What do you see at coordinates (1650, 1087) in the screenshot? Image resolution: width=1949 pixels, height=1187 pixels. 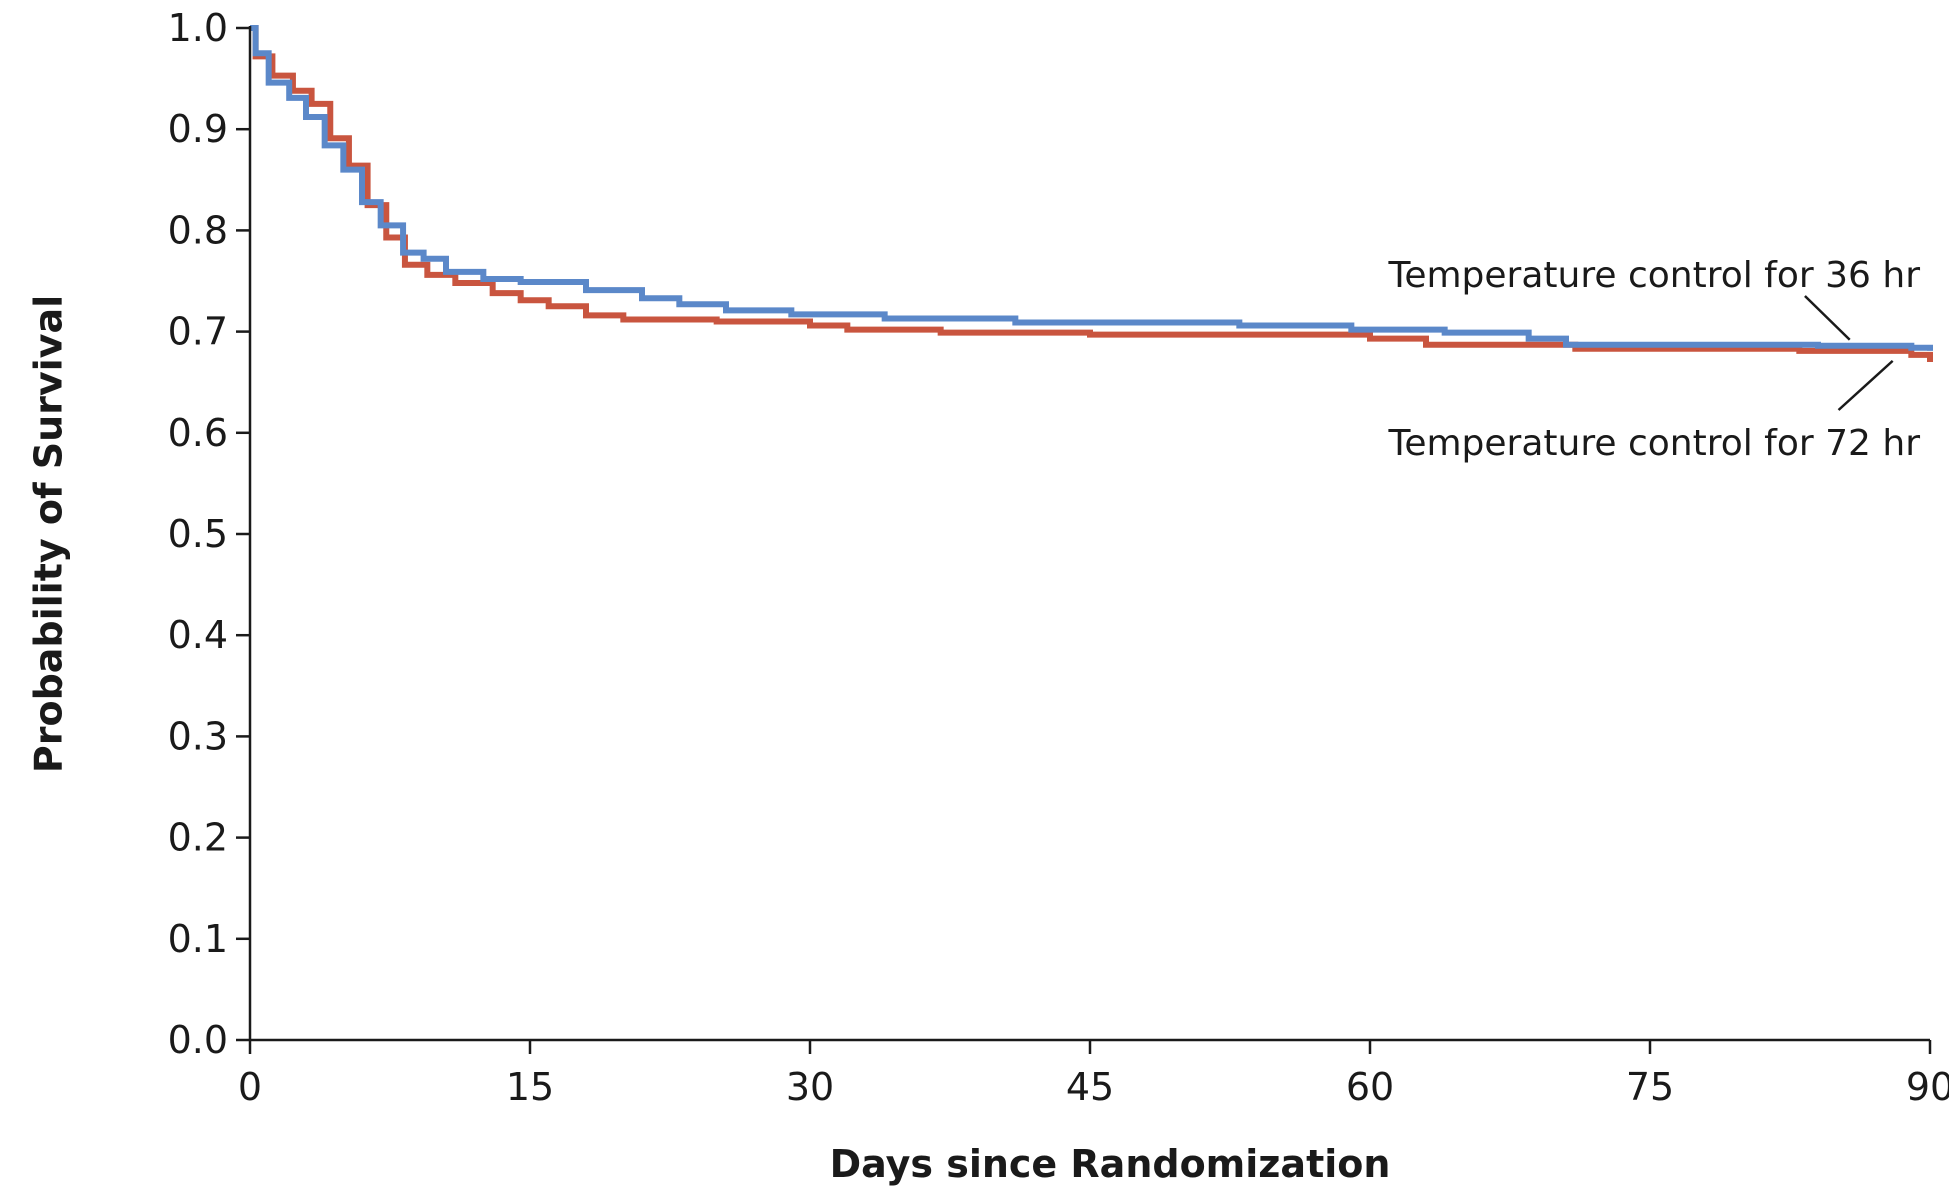 I see `x-tick-label: 75` at bounding box center [1650, 1087].